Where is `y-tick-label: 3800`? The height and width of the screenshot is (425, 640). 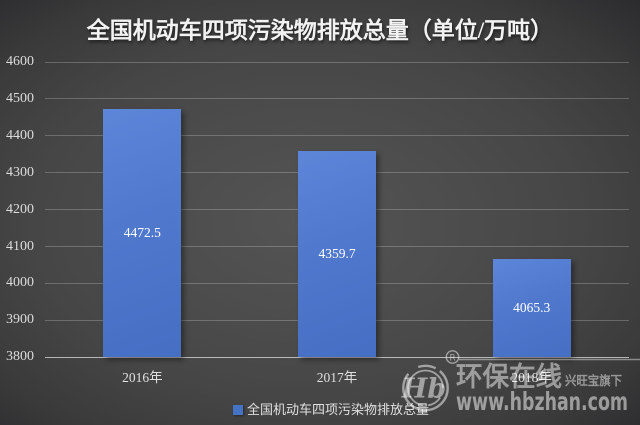 y-tick-label: 3800 is located at coordinates (20, 357).